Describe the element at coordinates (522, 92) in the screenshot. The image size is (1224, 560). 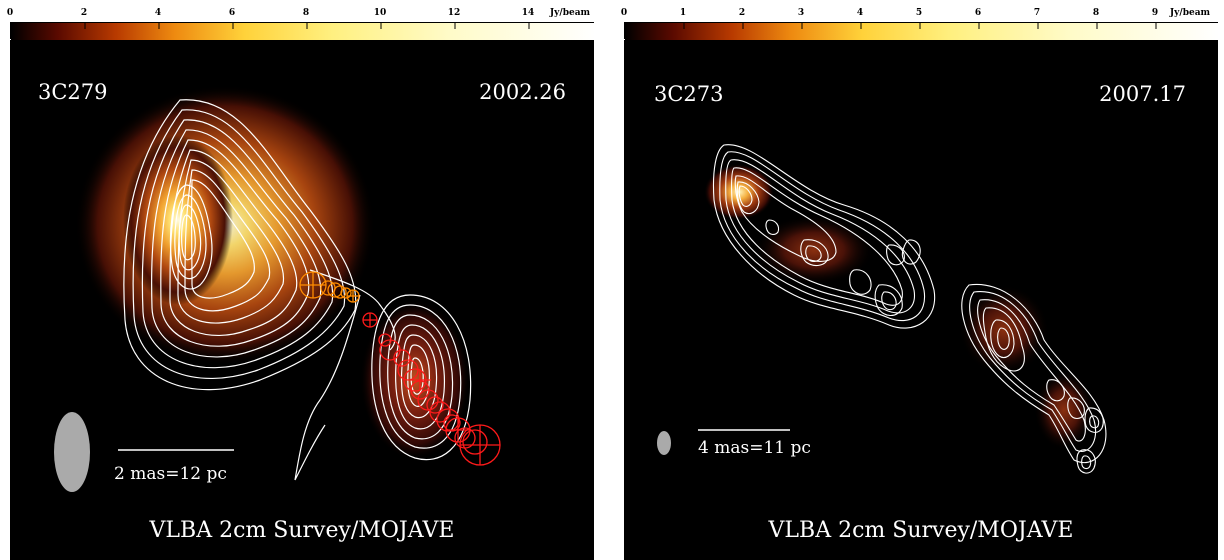
I see `epoch-label: 2002.26` at that location.